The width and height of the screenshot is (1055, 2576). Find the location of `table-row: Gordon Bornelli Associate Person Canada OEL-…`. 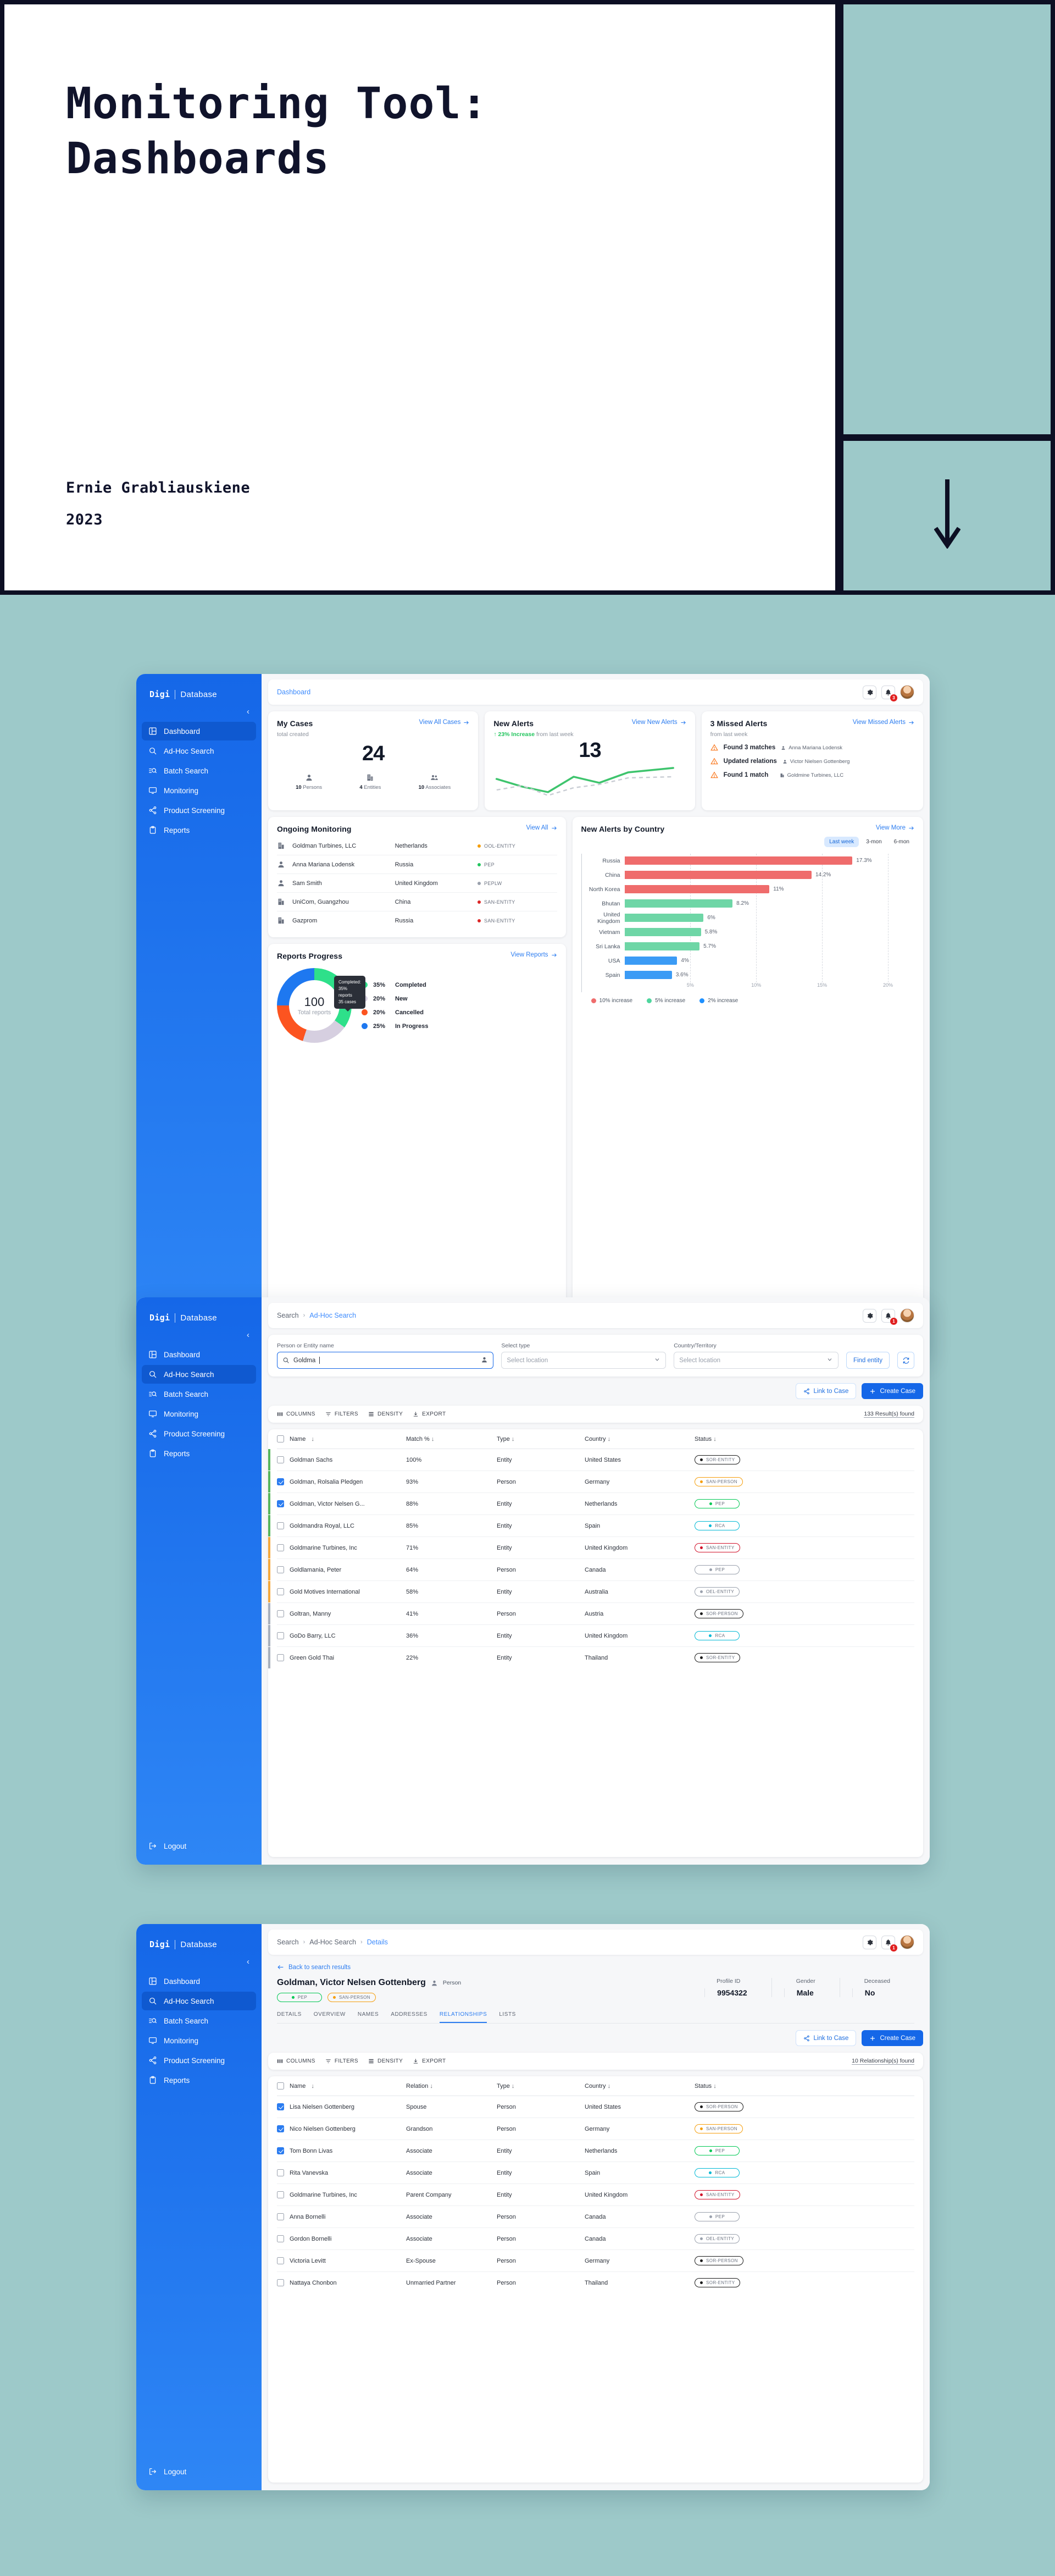

table-row: Gordon Bornelli Associate Person Canada OEL-… is located at coordinates (595, 2239).